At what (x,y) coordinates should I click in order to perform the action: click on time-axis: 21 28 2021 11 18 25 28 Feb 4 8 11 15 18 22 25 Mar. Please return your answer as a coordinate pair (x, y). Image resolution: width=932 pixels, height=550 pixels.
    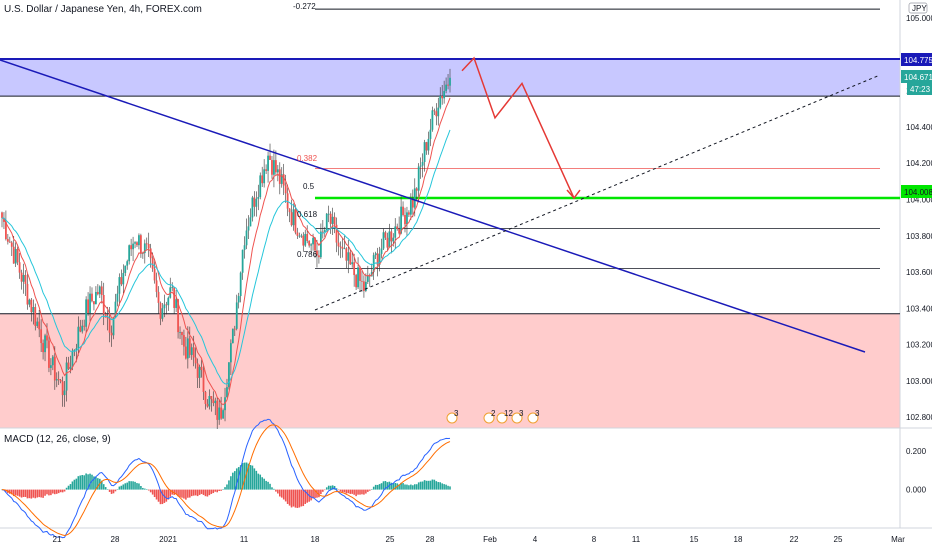
    Looking at the image, I should click on (479, 539).